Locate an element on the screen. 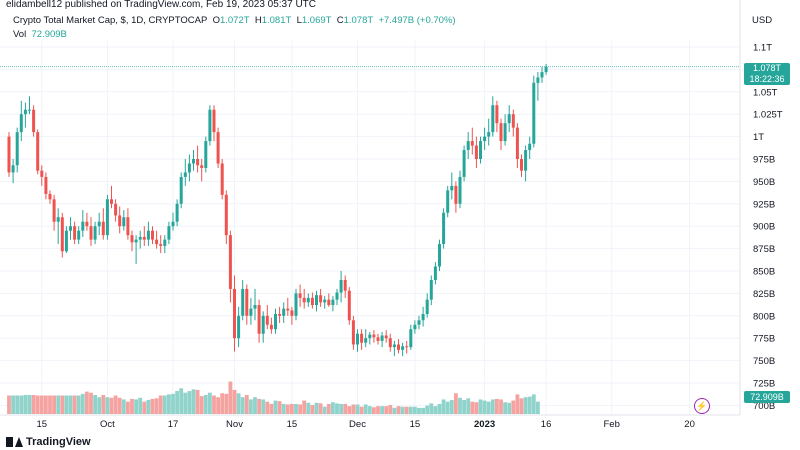 The width and height of the screenshot is (800, 450). low-value: 1.069T is located at coordinates (316, 20).